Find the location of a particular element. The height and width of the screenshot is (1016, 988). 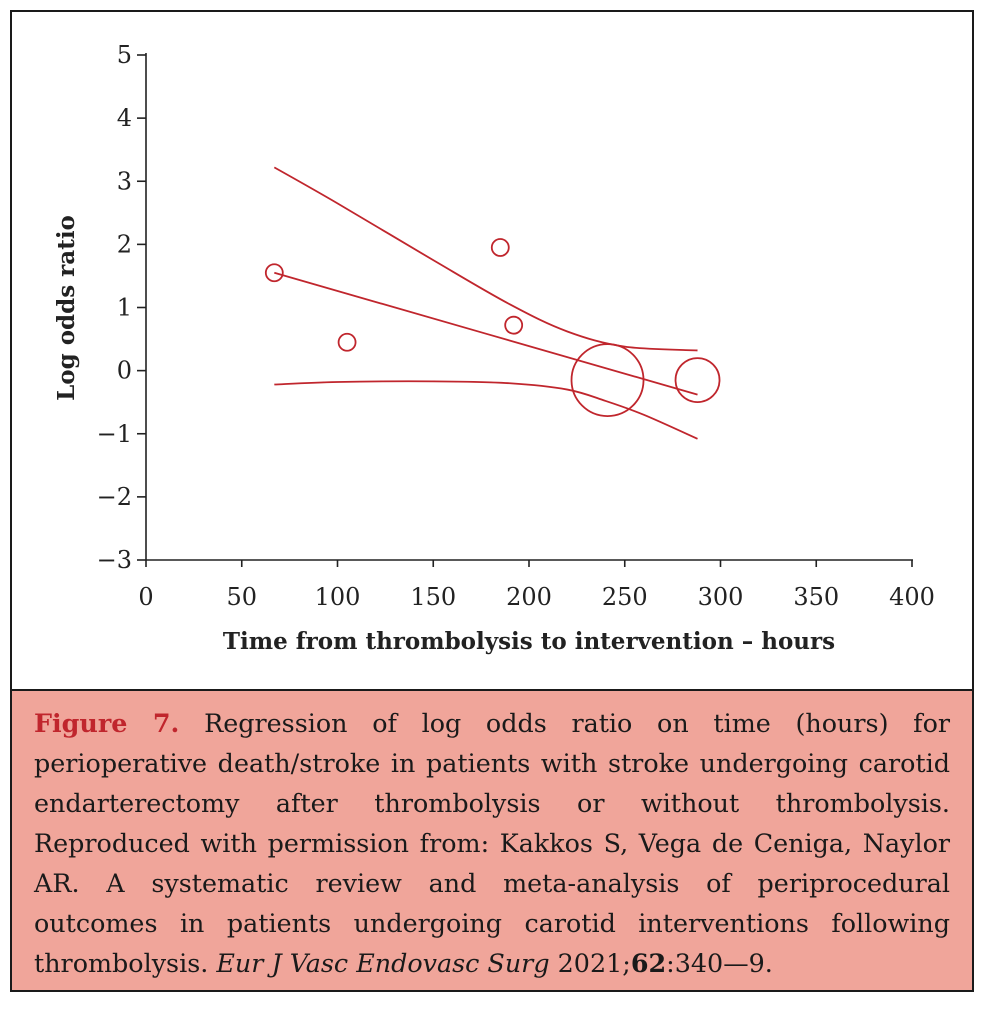

regression-line is located at coordinates (486, 333).